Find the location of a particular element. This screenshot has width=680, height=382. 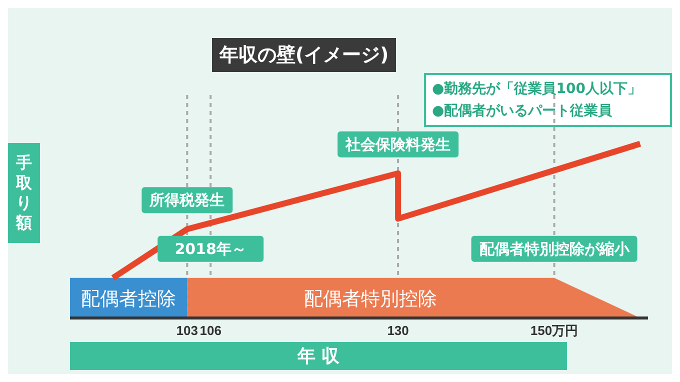

chart-title: 年収の壁(イメージ) is located at coordinates (304, 55).